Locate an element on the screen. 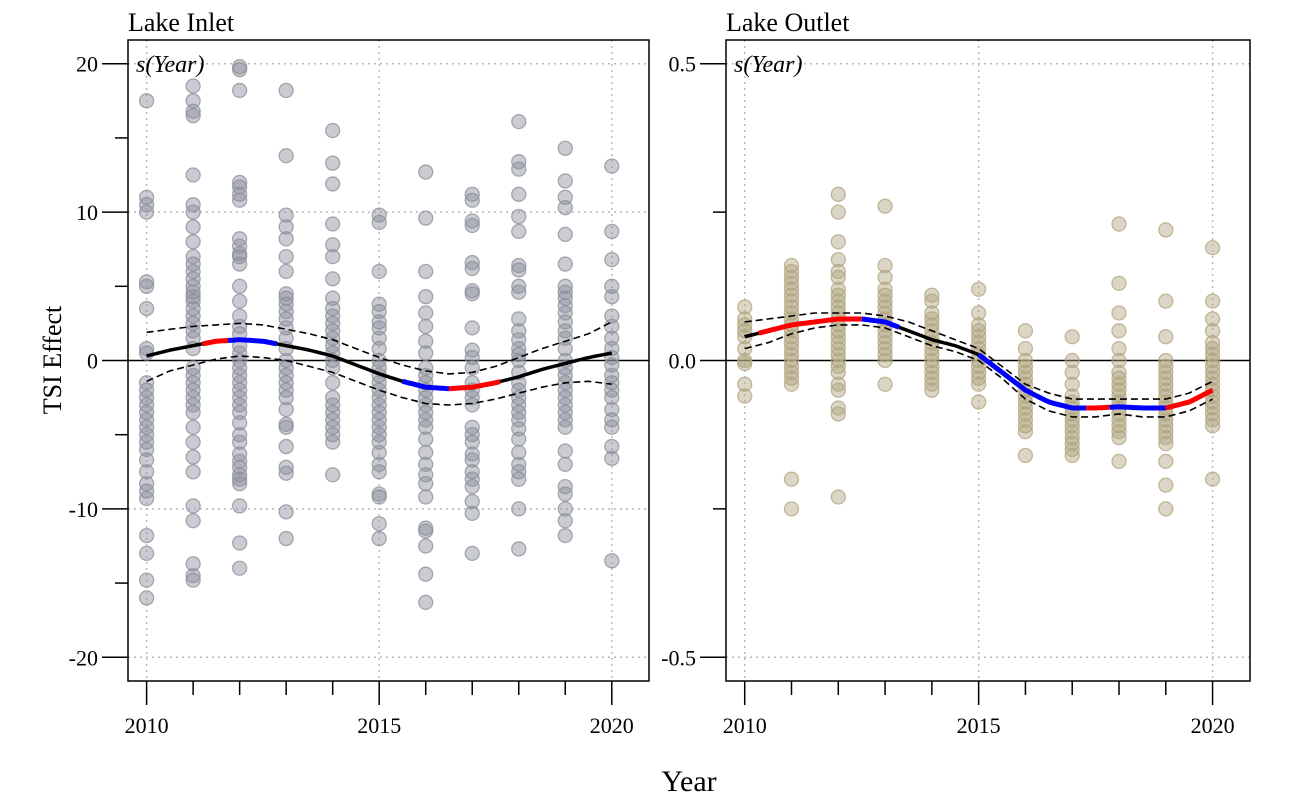 The width and height of the screenshot is (1300, 800). y-tick-label: -10 is located at coordinates (83, 509).